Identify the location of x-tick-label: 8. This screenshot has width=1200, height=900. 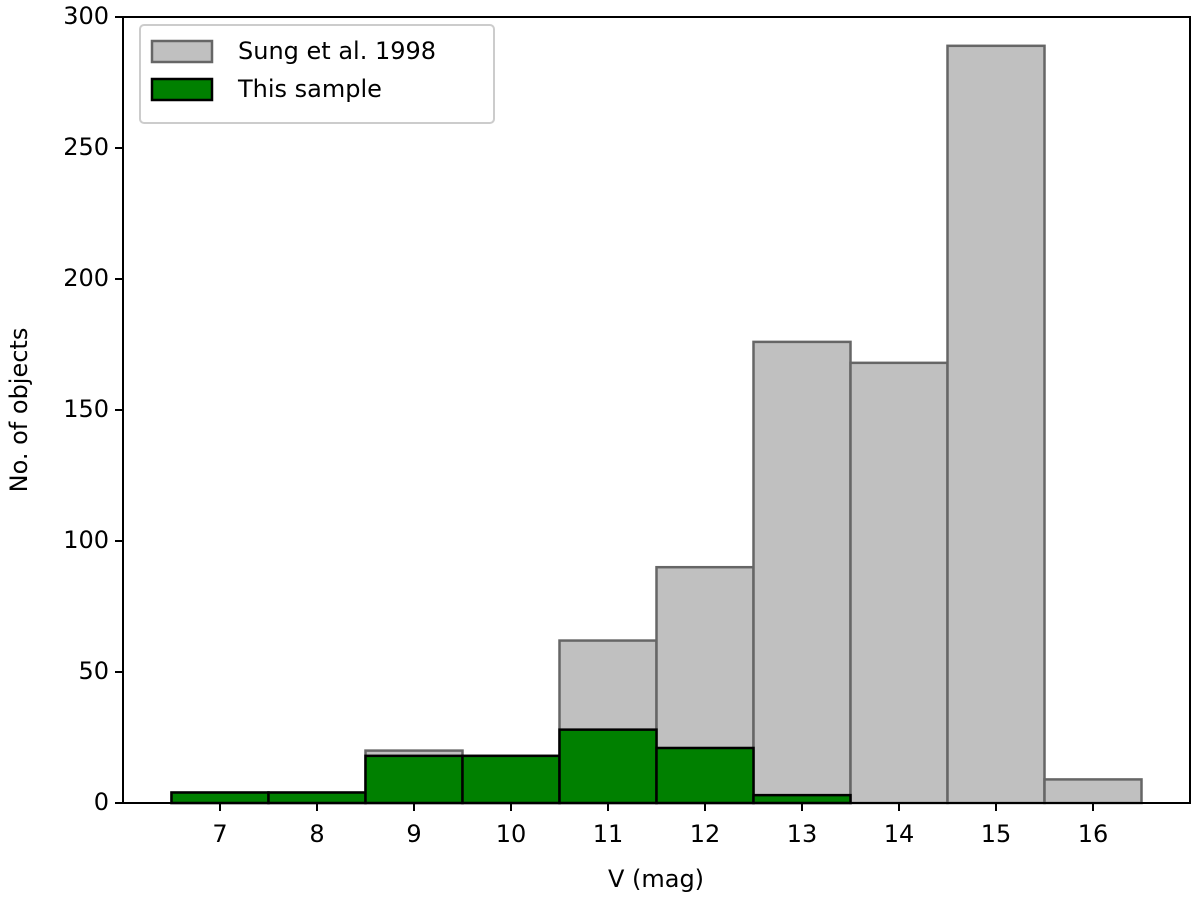
(316, 834).